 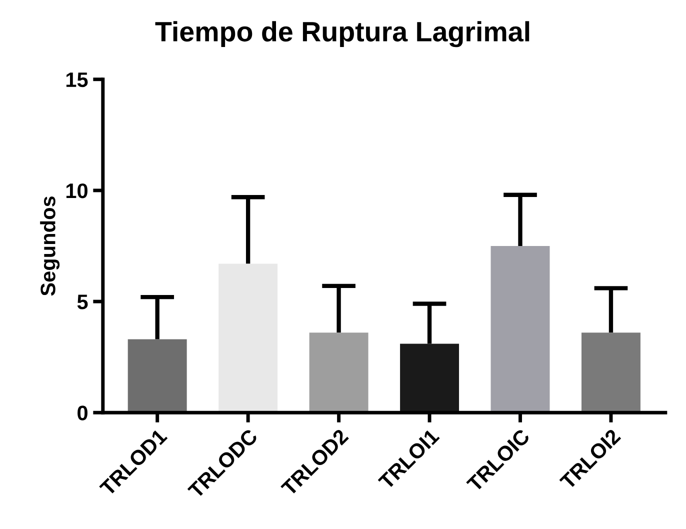 I want to click on y-tick-label: 15, so click(x=77, y=80).